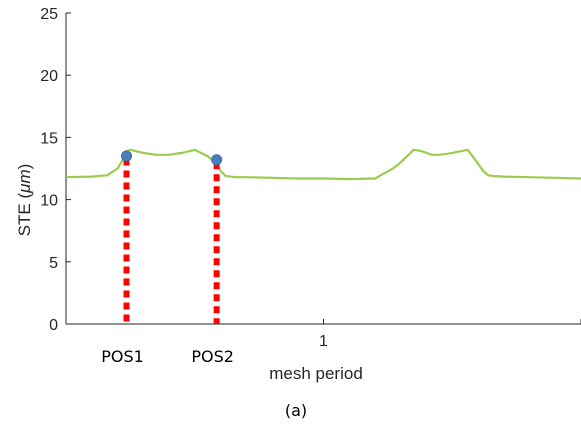  Describe the element at coordinates (49, 14) in the screenshot. I see `y-tick-label: 25` at that location.